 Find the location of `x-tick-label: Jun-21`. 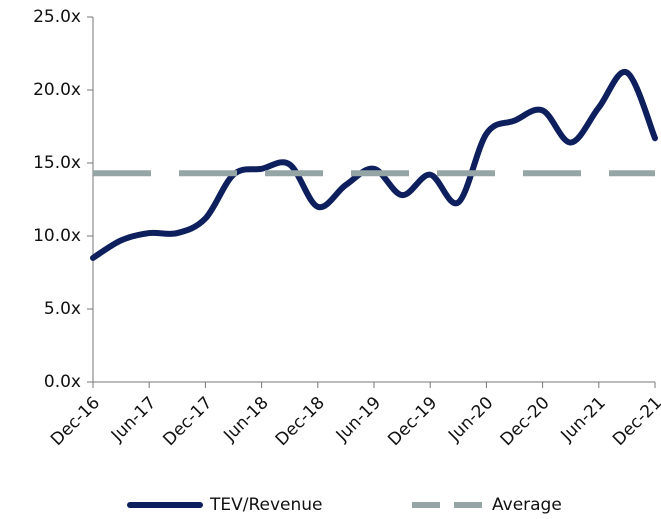

x-tick-label: Jun-21 is located at coordinates (583, 419).